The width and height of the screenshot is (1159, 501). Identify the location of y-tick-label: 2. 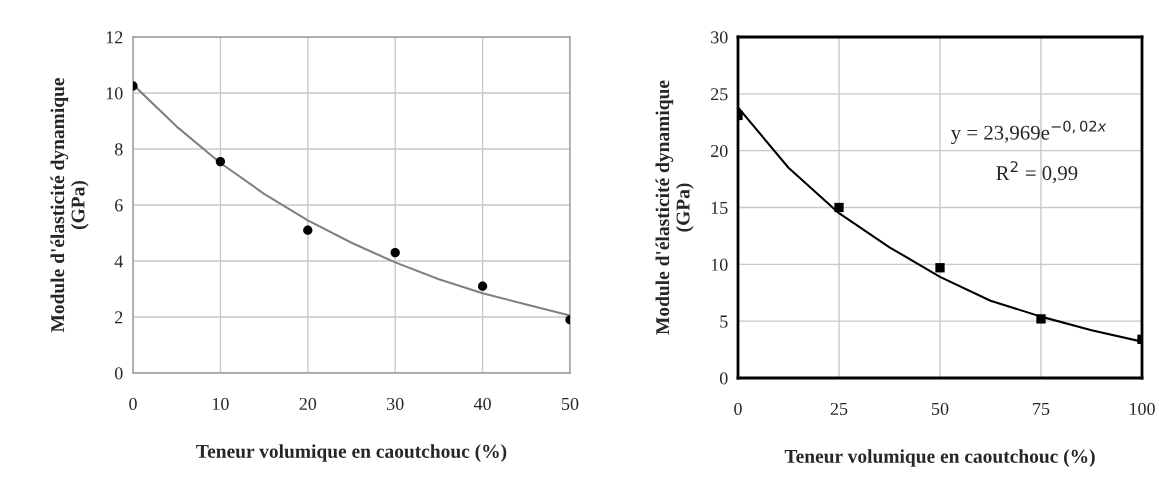
(119, 317).